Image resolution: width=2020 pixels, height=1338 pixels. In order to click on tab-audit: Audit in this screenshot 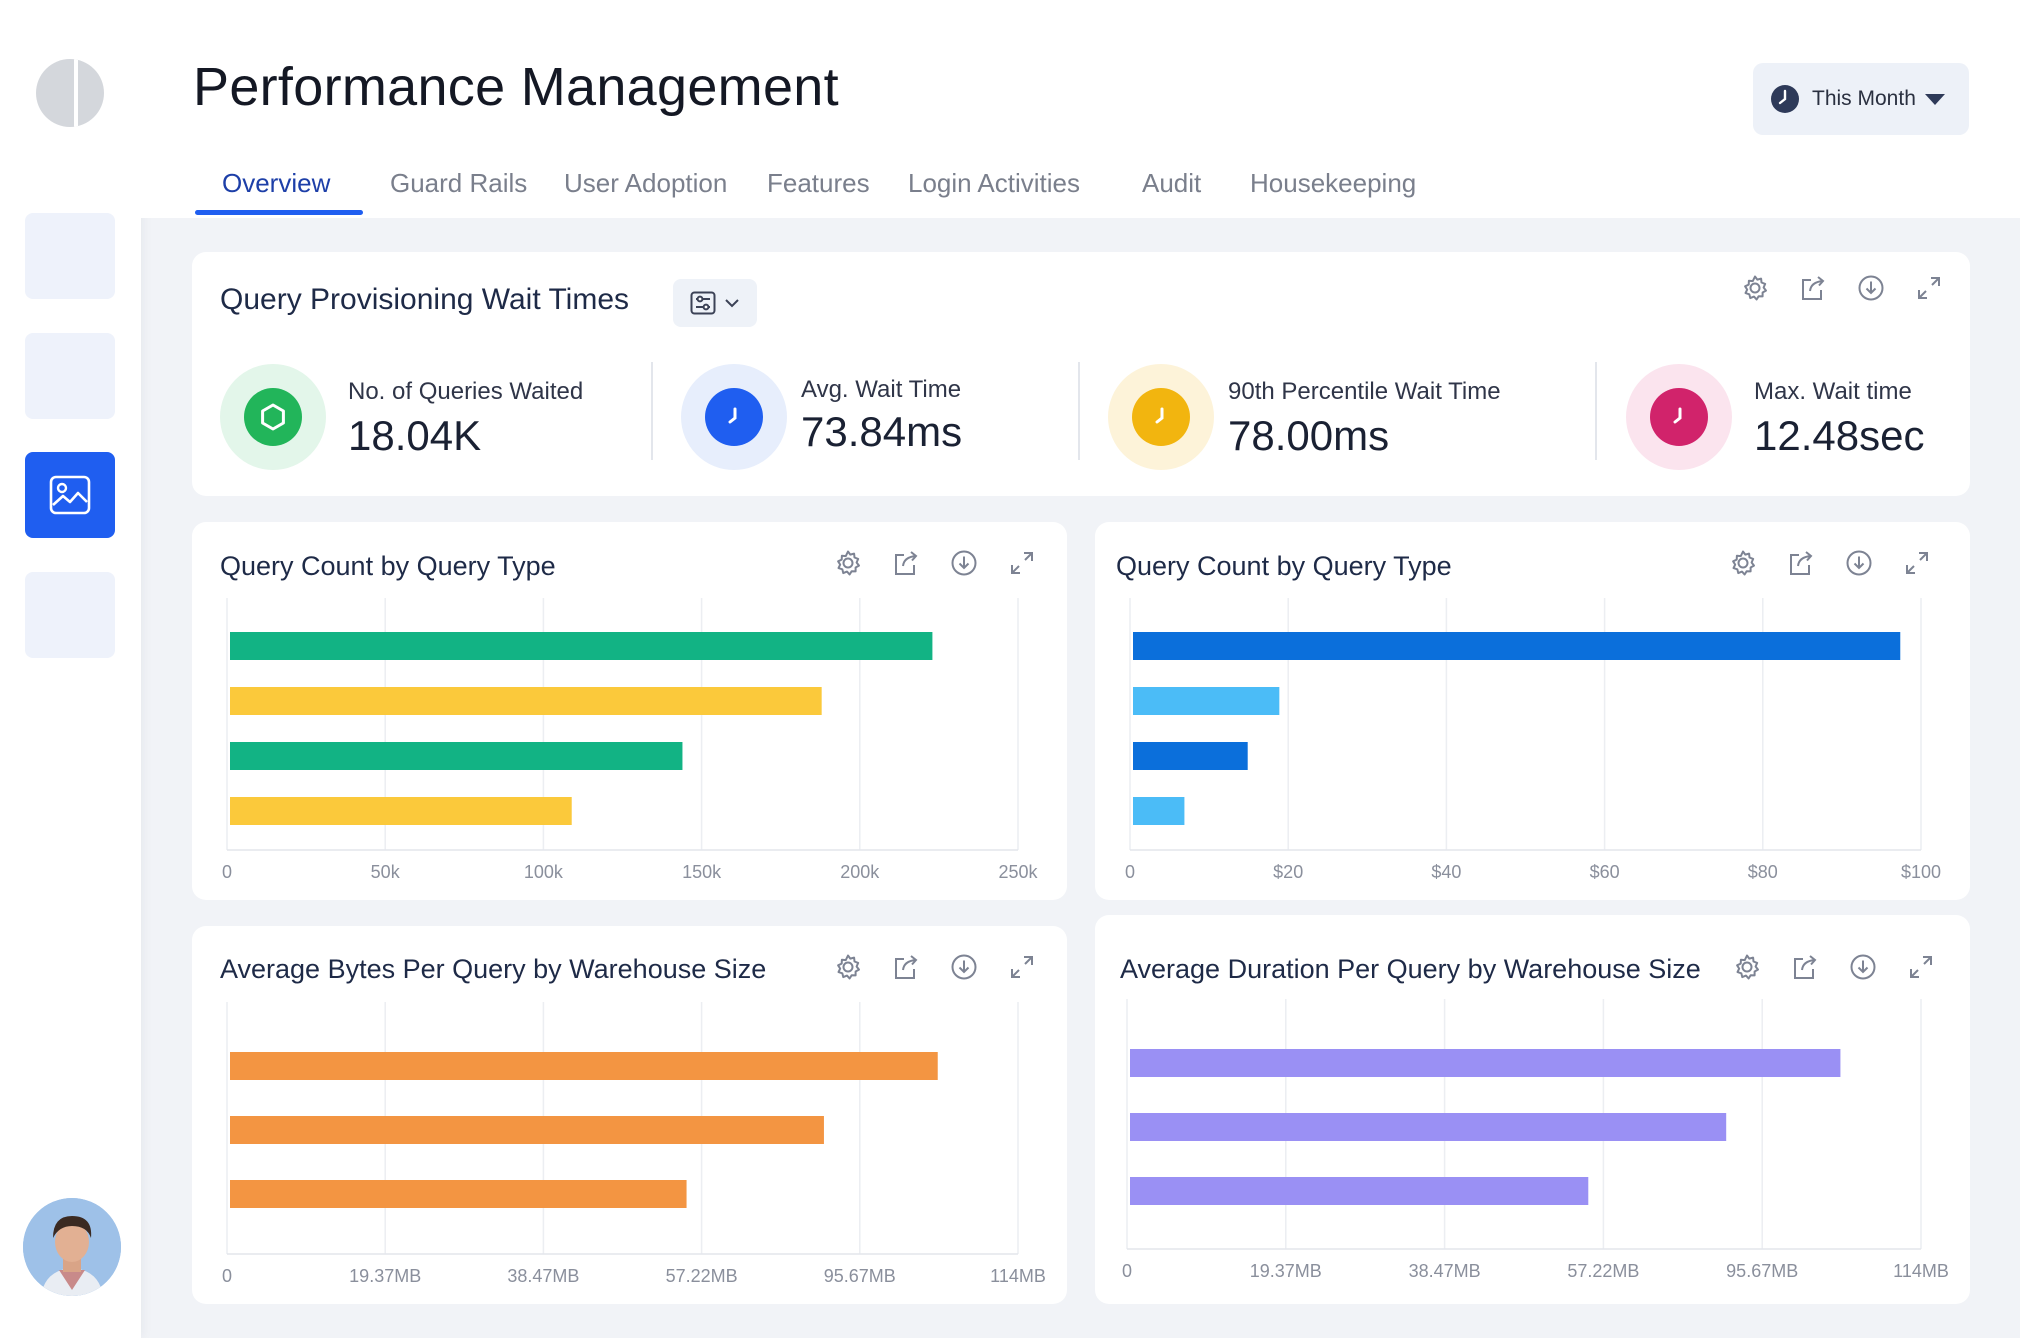, I will do `click(1172, 183)`.